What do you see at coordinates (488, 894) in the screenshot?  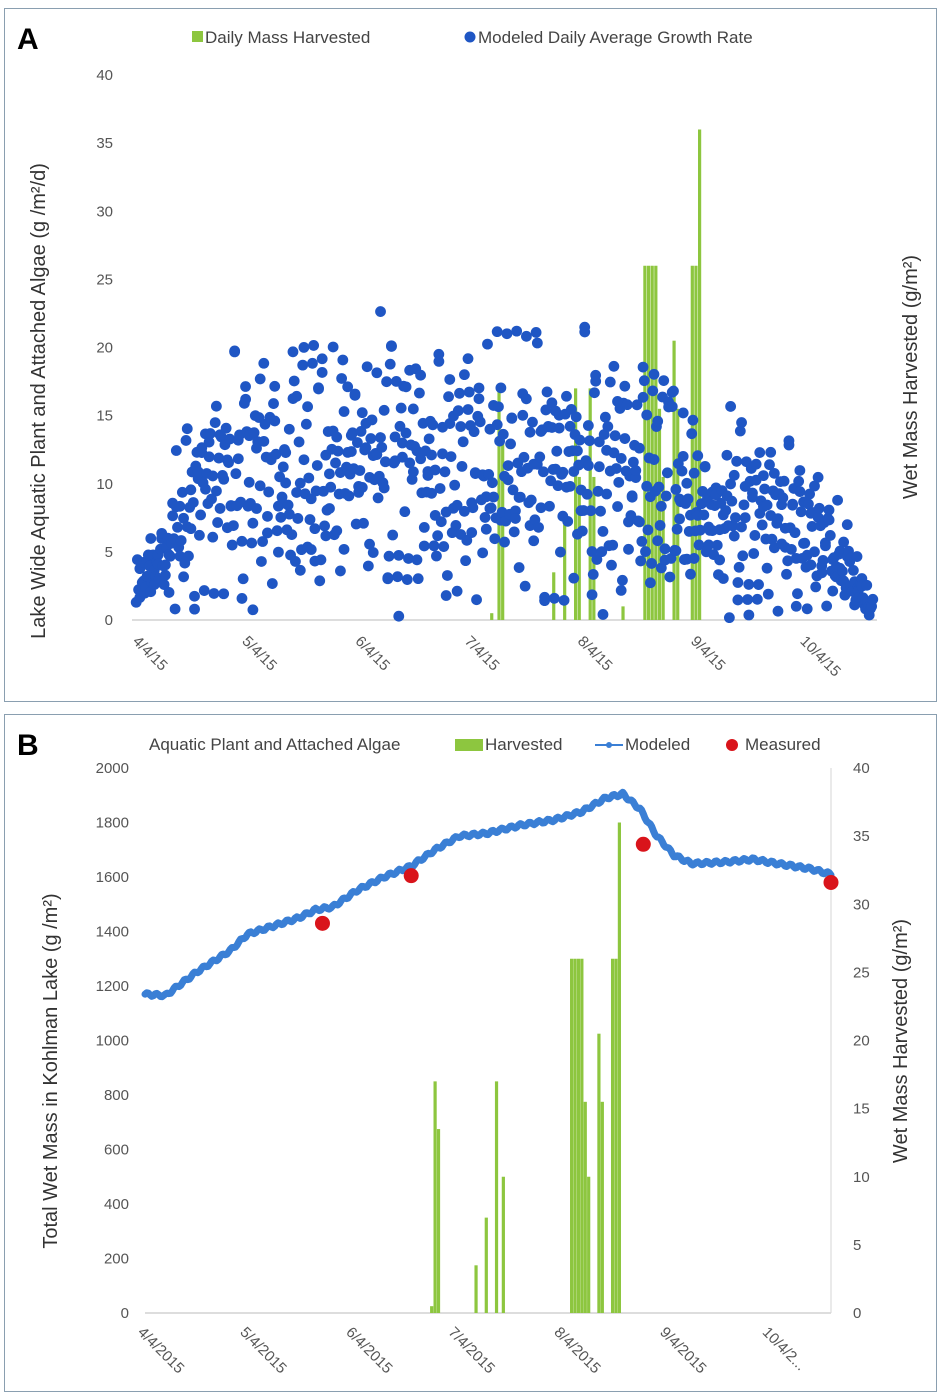 I see `modeled-line-b` at bounding box center [488, 894].